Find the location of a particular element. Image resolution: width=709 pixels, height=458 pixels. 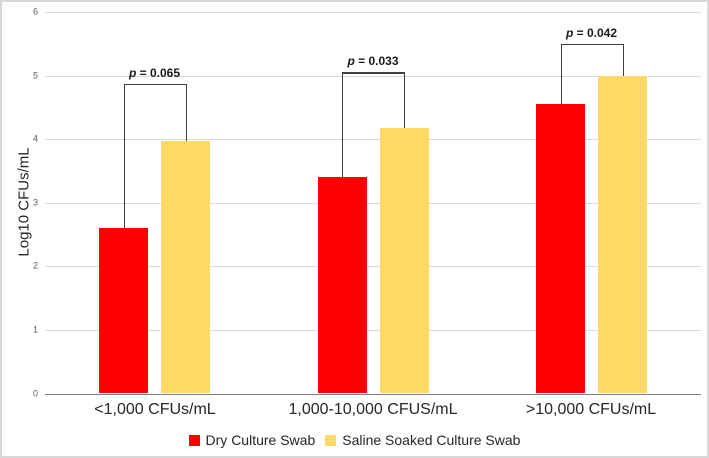

y-tick-label: 0 is located at coordinates (35, 393).